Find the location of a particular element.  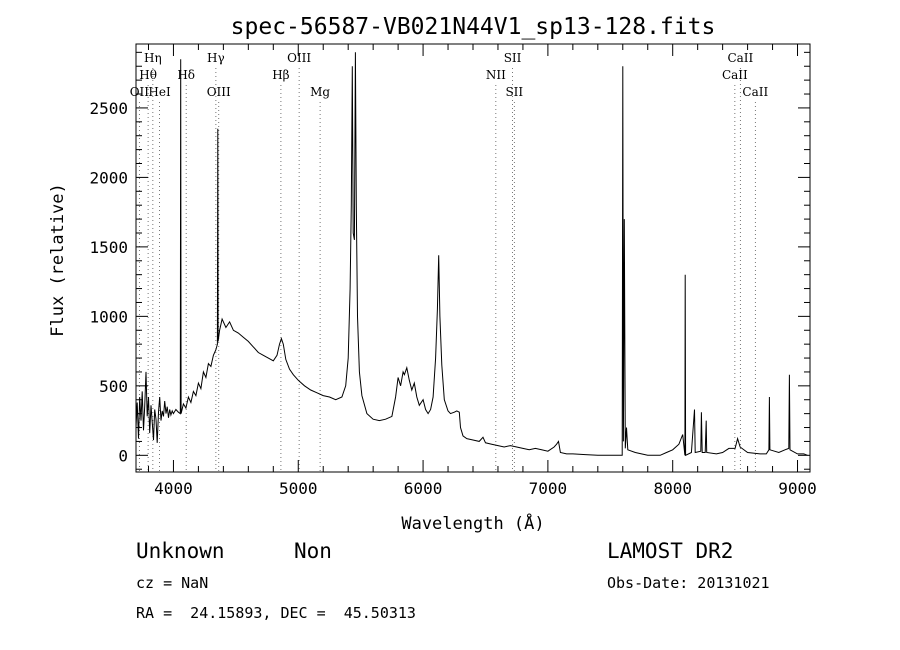

redshift-label: cz = NaN is located at coordinates (172, 583).